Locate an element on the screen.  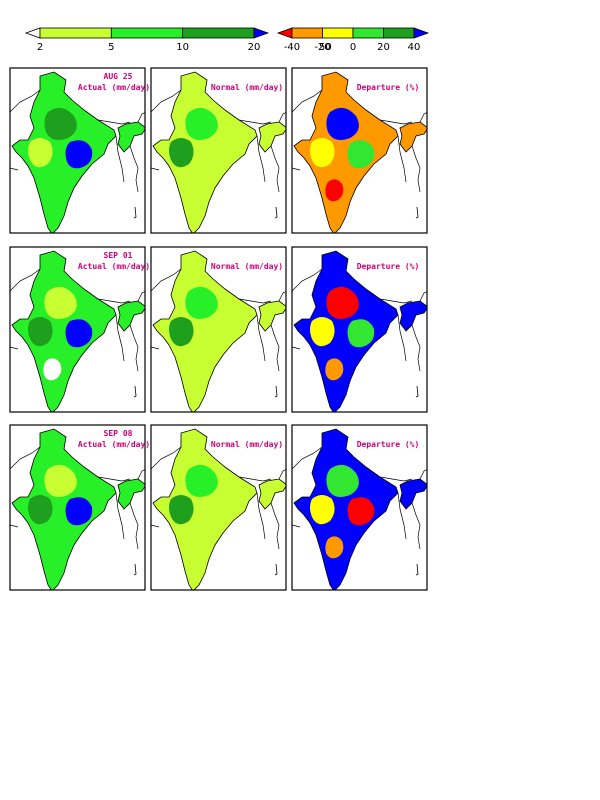
rainfall-colorbar-tick-label: 10 is located at coordinates (182, 47).